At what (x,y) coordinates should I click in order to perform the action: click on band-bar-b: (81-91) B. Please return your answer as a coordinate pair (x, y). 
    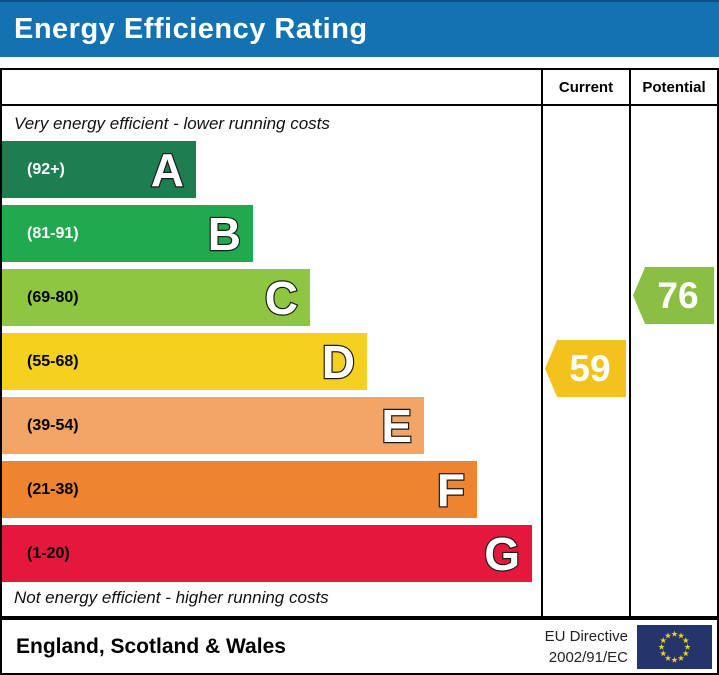
    Looking at the image, I should click on (127, 233).